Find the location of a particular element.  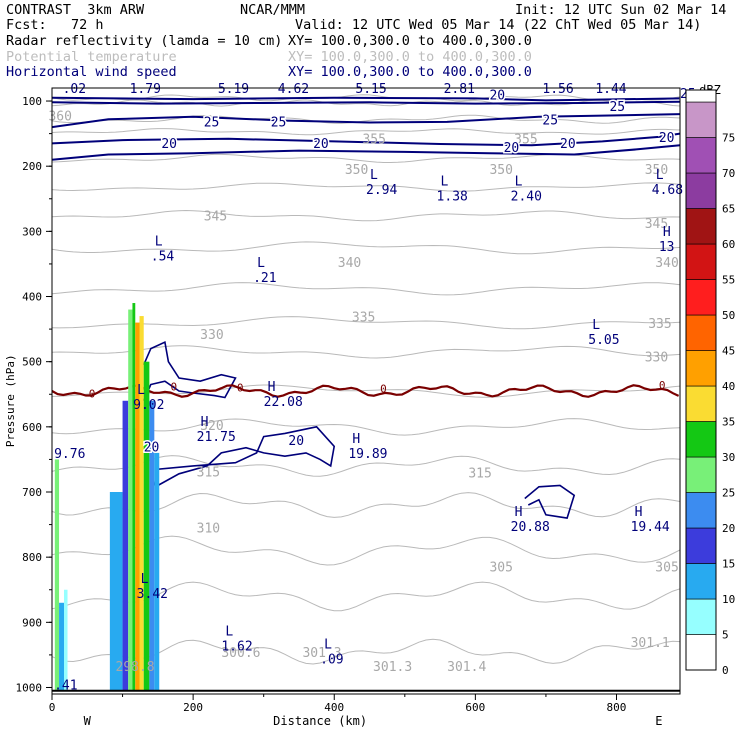

field-name-wind: Horizontal wind speed is located at coordinates (91, 72).